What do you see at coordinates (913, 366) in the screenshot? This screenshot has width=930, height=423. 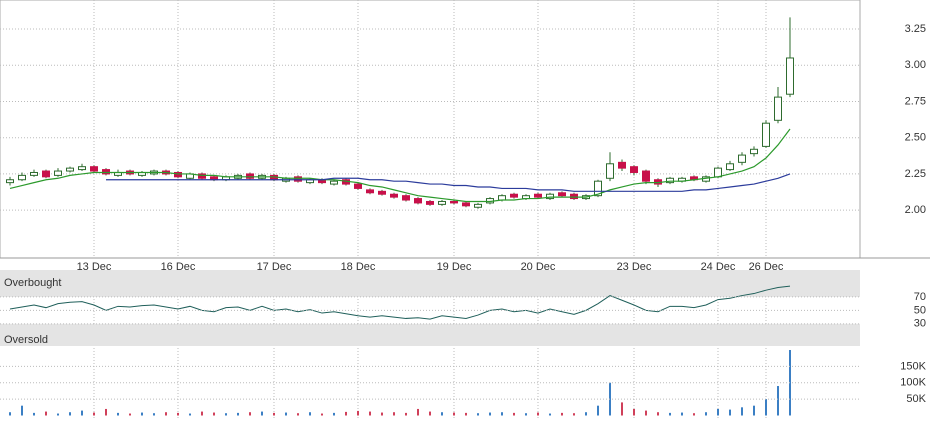 I see `y-tick-label: 150K` at bounding box center [913, 366].